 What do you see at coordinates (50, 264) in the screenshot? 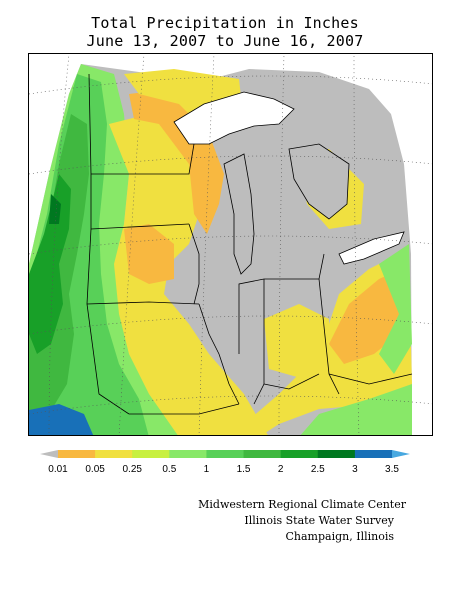
I see `zone-2-5-west` at bounding box center [50, 264].